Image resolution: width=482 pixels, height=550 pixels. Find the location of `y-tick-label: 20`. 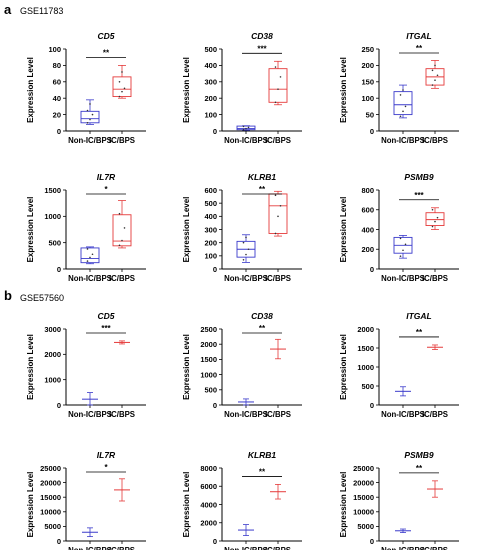

y-tick-label: 20 is located at coordinates (57, 114).